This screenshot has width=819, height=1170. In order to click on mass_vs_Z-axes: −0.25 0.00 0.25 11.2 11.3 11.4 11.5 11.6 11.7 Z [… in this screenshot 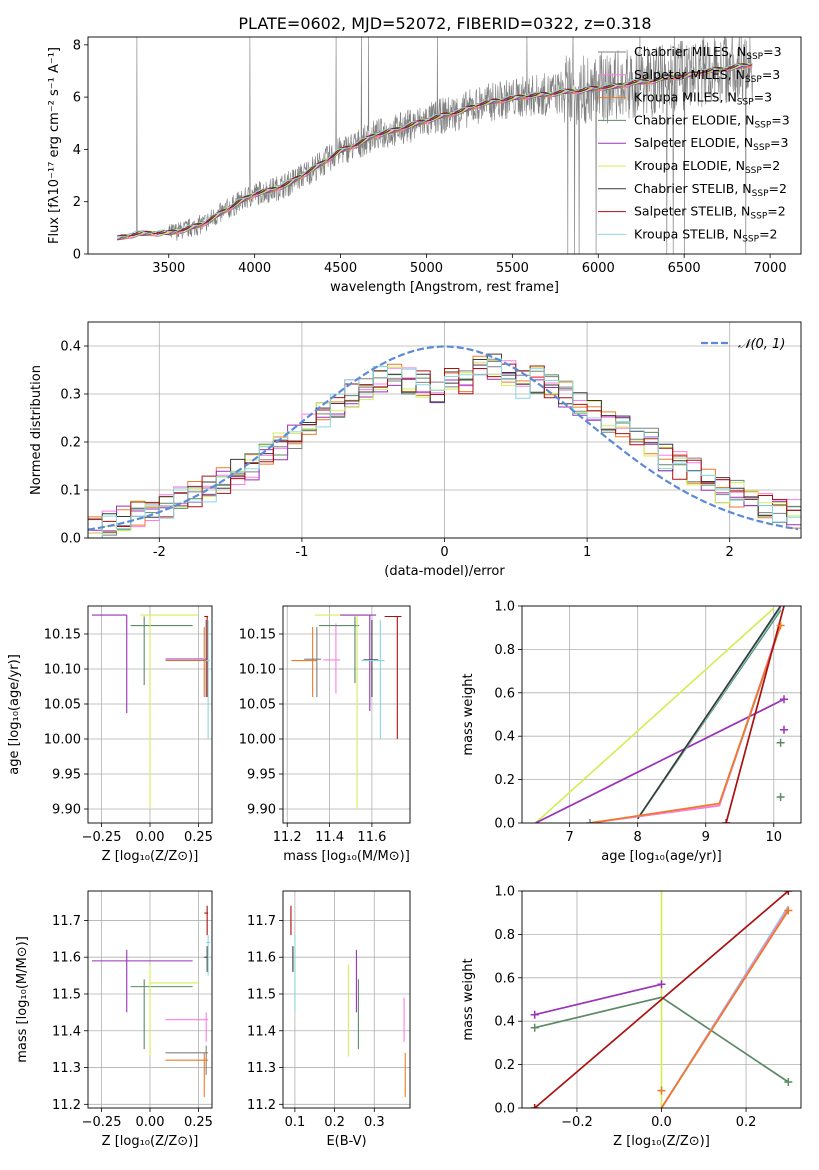, I will do `click(114, 1019)`.